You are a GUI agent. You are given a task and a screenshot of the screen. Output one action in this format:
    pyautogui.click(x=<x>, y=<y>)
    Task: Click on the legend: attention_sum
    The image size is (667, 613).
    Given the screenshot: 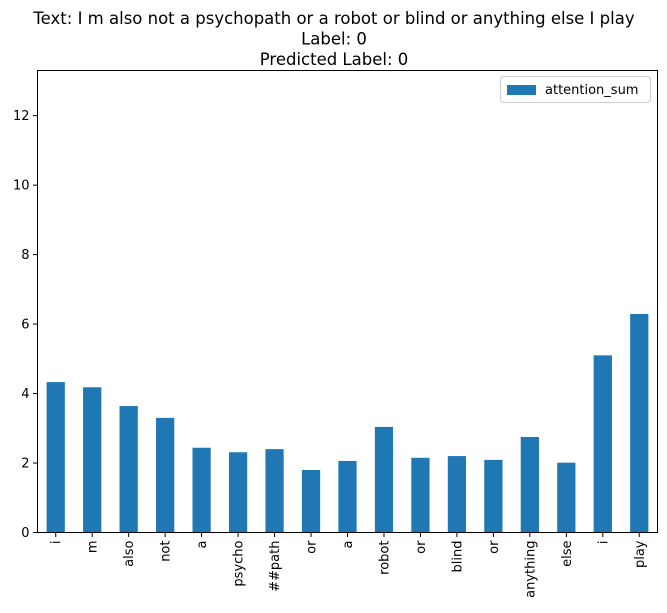 What is the action you would take?
    pyautogui.click(x=575, y=89)
    